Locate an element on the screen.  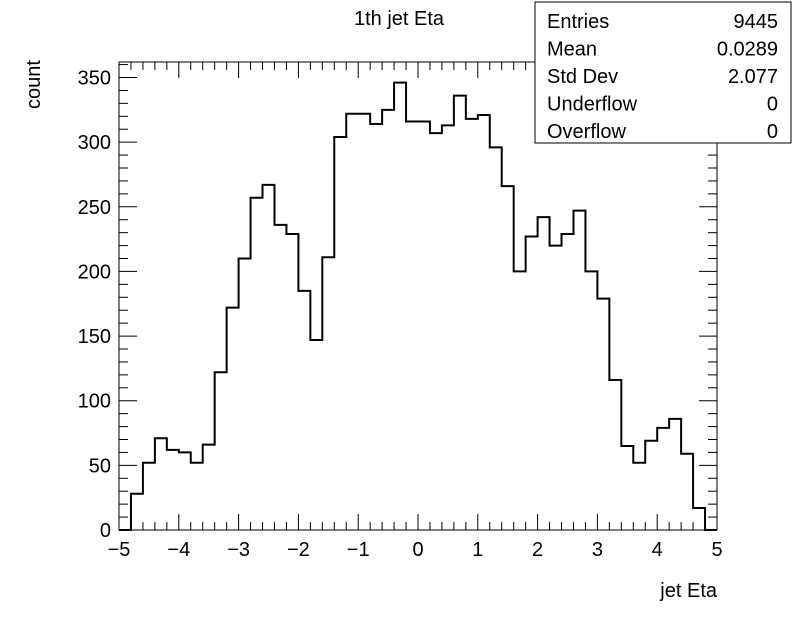
stats-label: Std Dev is located at coordinates (582, 77).